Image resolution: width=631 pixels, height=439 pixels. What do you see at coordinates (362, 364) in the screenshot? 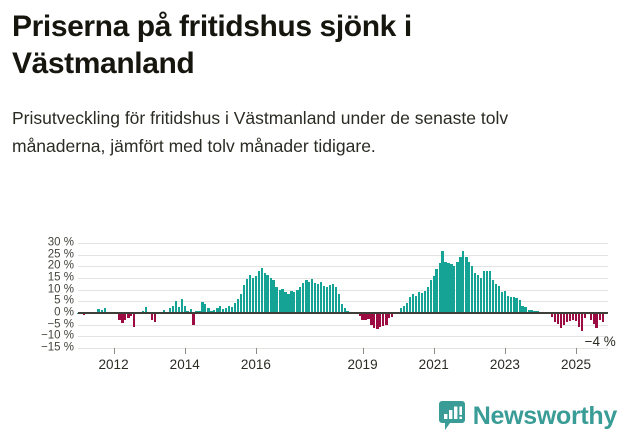
I see `x-axis-tick-label: 2019` at bounding box center [362, 364].